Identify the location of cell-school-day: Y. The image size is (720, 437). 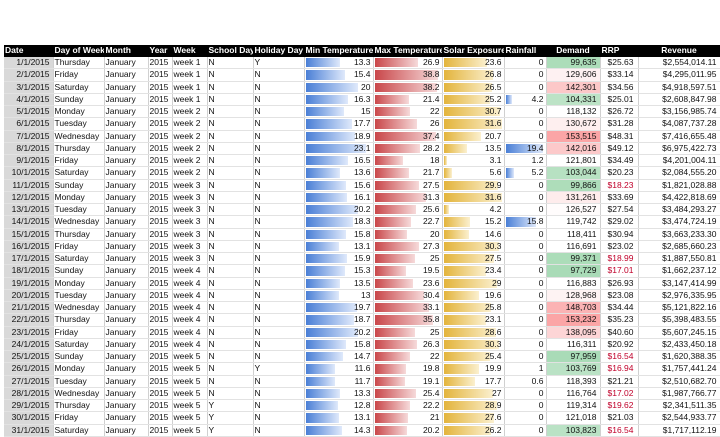
(230, 430).